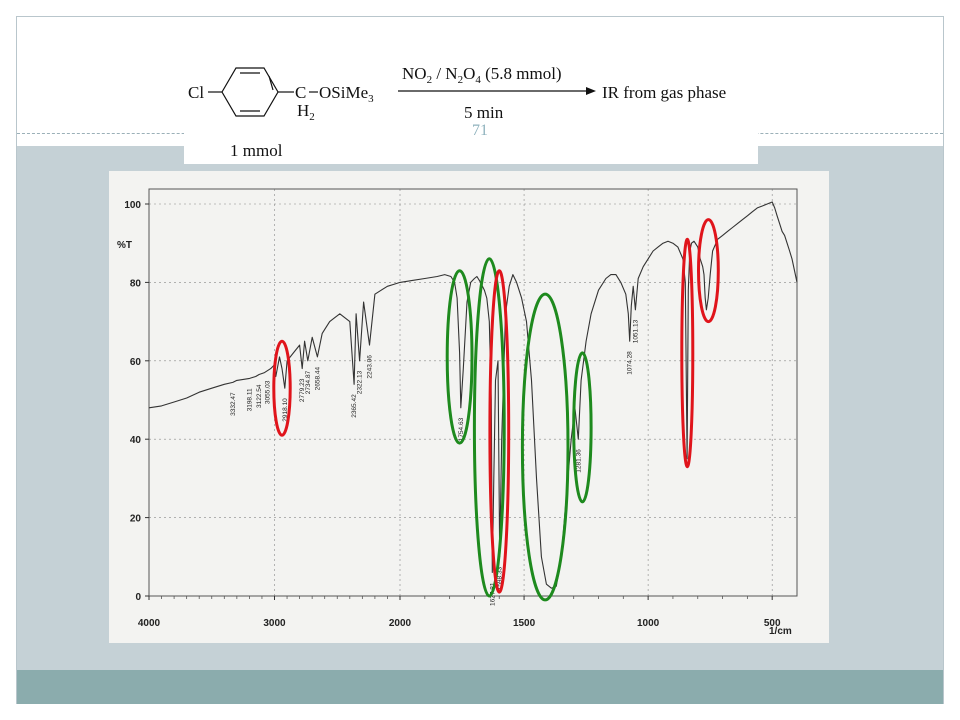 The height and width of the screenshot is (720, 960). What do you see at coordinates (136, 362) in the screenshot?
I see `y-tick-label: 60` at bounding box center [136, 362].